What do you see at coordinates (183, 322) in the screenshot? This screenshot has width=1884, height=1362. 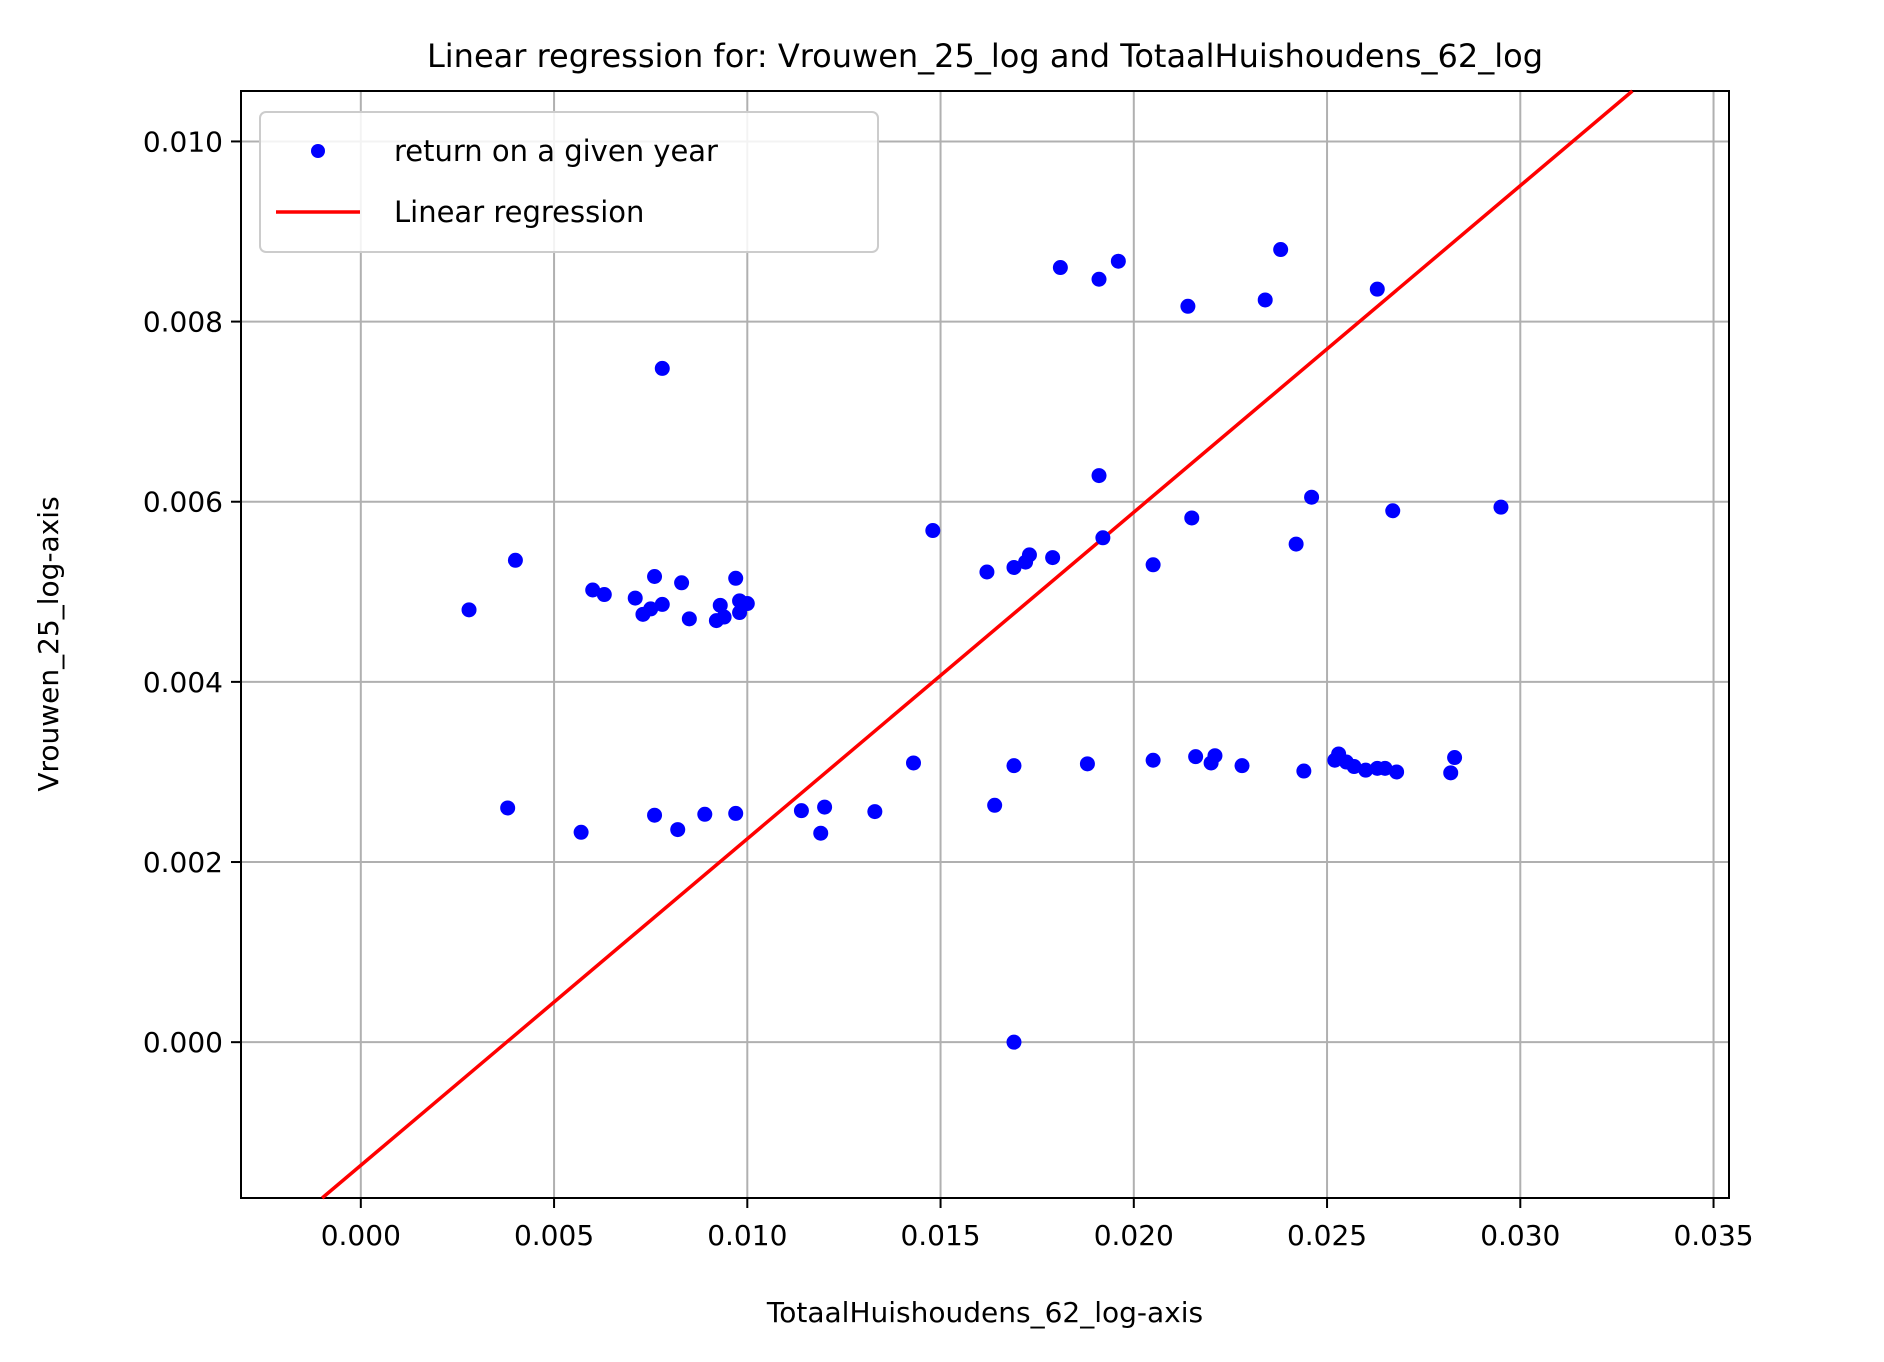 I see `y-tick-label: 0.008` at bounding box center [183, 322].